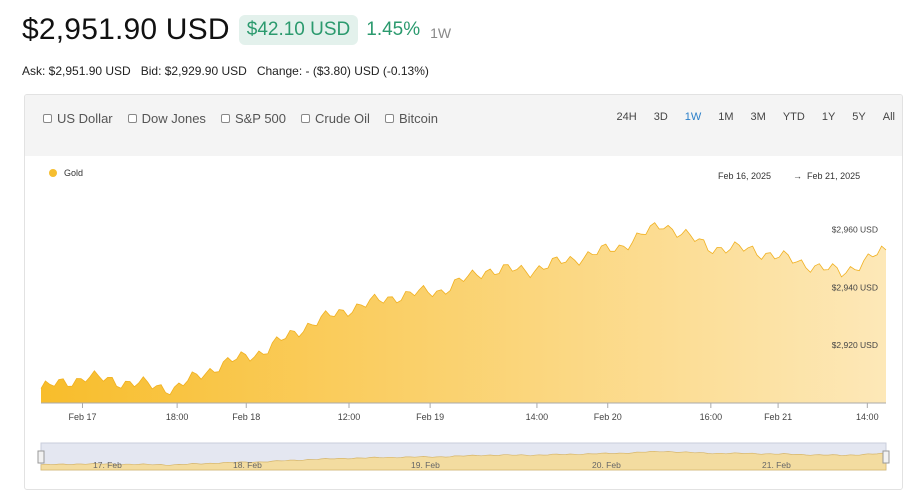 The width and height of the screenshot is (908, 495). What do you see at coordinates (463, 125) in the screenshot?
I see `chart-toolbar` at bounding box center [463, 125].